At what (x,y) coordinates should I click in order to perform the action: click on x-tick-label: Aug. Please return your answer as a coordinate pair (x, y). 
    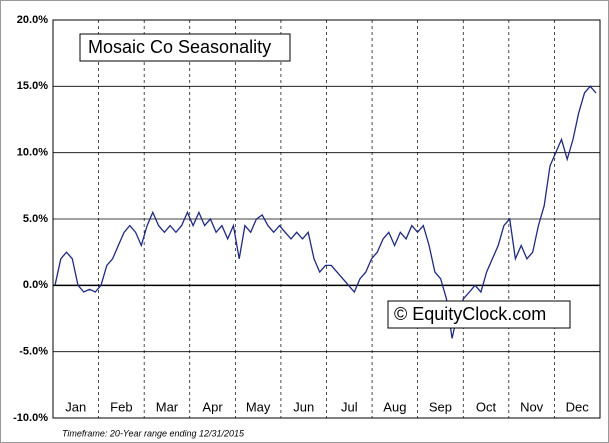
    Looking at the image, I should click on (394, 406).